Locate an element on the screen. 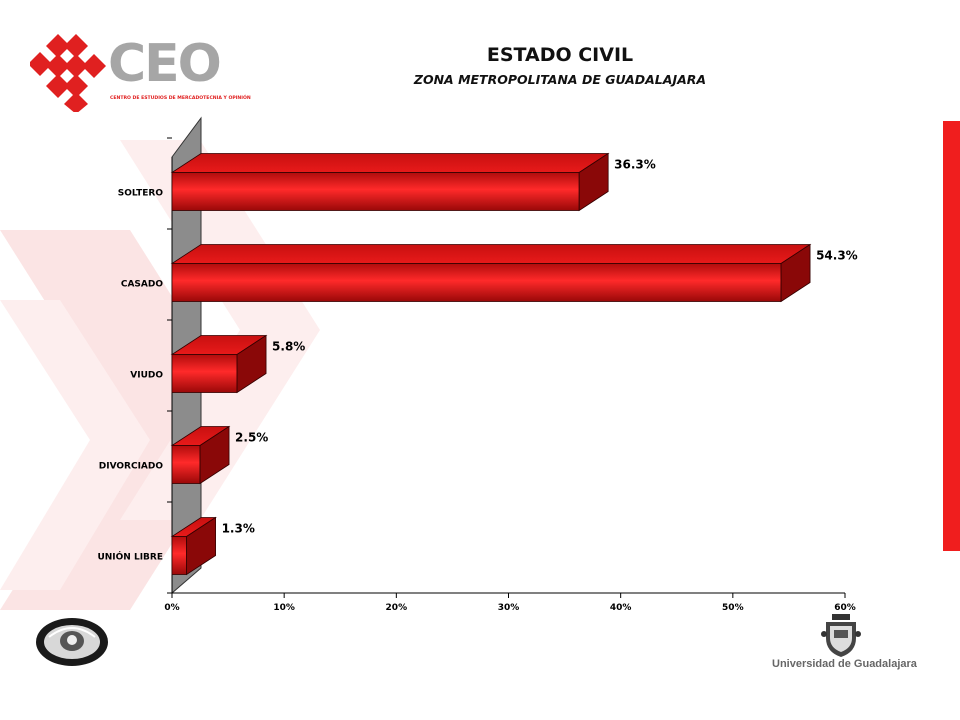 The height and width of the screenshot is (720, 960). x-tick-label: 30% is located at coordinates (509, 608).